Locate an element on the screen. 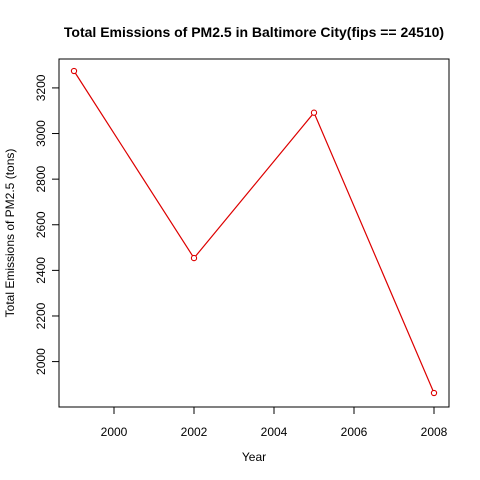 This screenshot has height=480, width=480. y-tick-label: 2200 is located at coordinates (41, 315).